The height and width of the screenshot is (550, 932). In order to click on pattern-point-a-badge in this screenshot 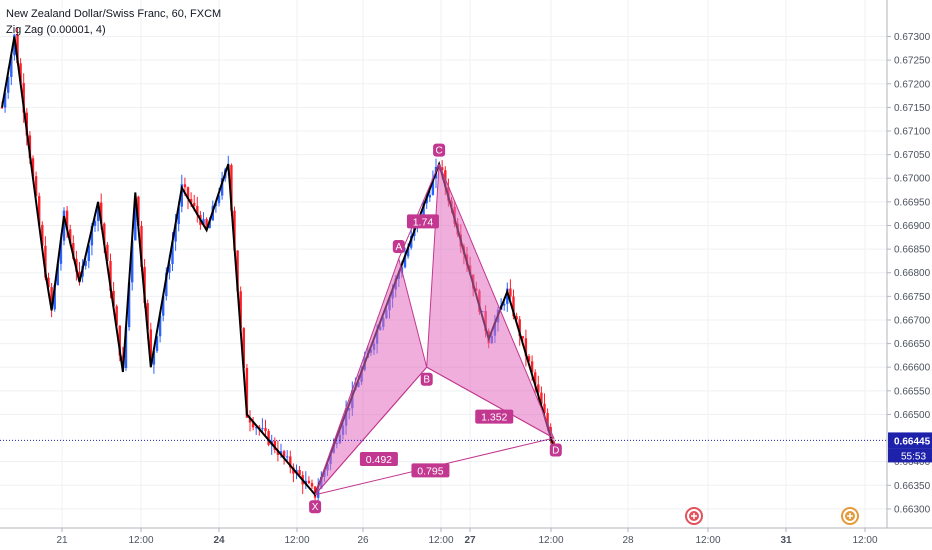, I will do `click(398, 247)`.